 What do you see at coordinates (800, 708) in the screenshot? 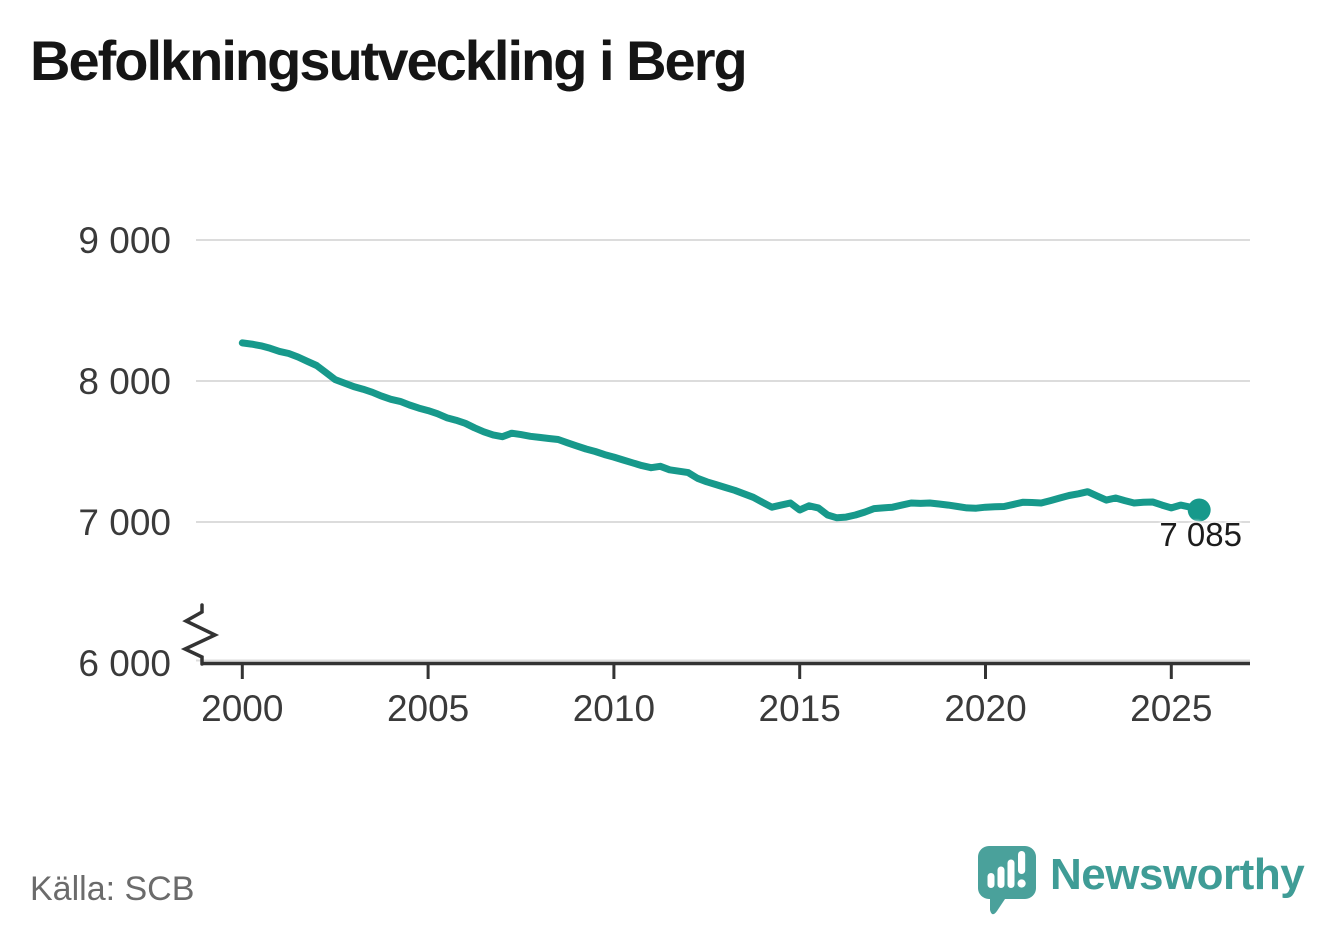
I see `x-tick-label: 2015` at bounding box center [800, 708].